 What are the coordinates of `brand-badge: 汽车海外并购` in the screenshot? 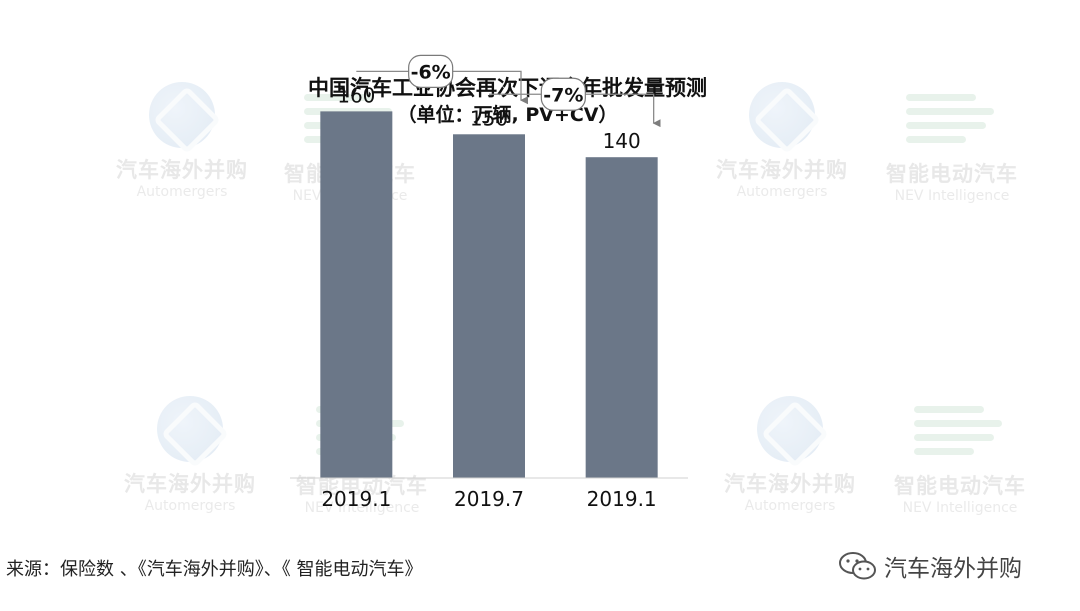 It's located at (930, 566).